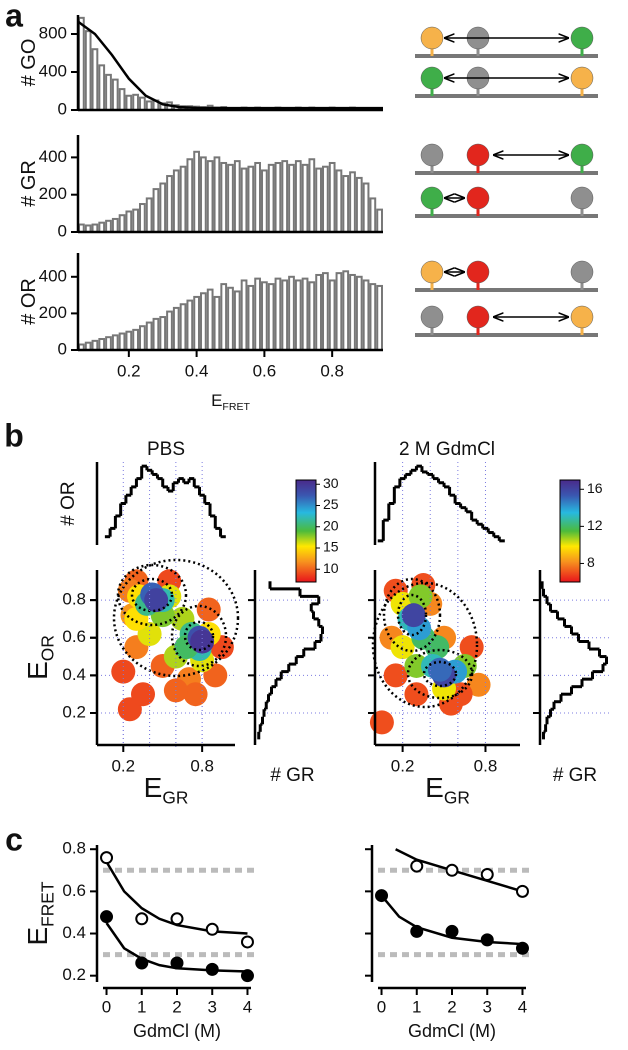 The width and height of the screenshot is (628, 1050). What do you see at coordinates (230, 401) in the screenshot?
I see `x-axis-label: EFRET` at bounding box center [230, 401].